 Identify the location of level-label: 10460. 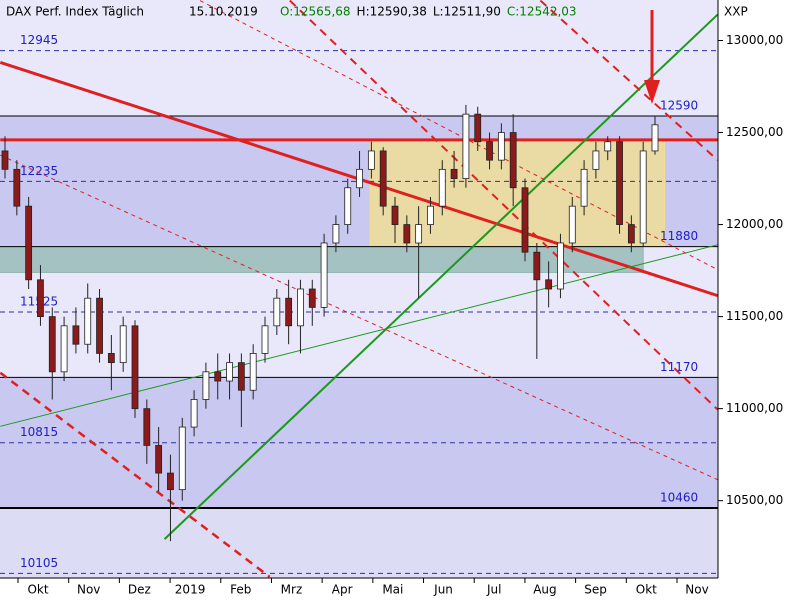
(679, 498).